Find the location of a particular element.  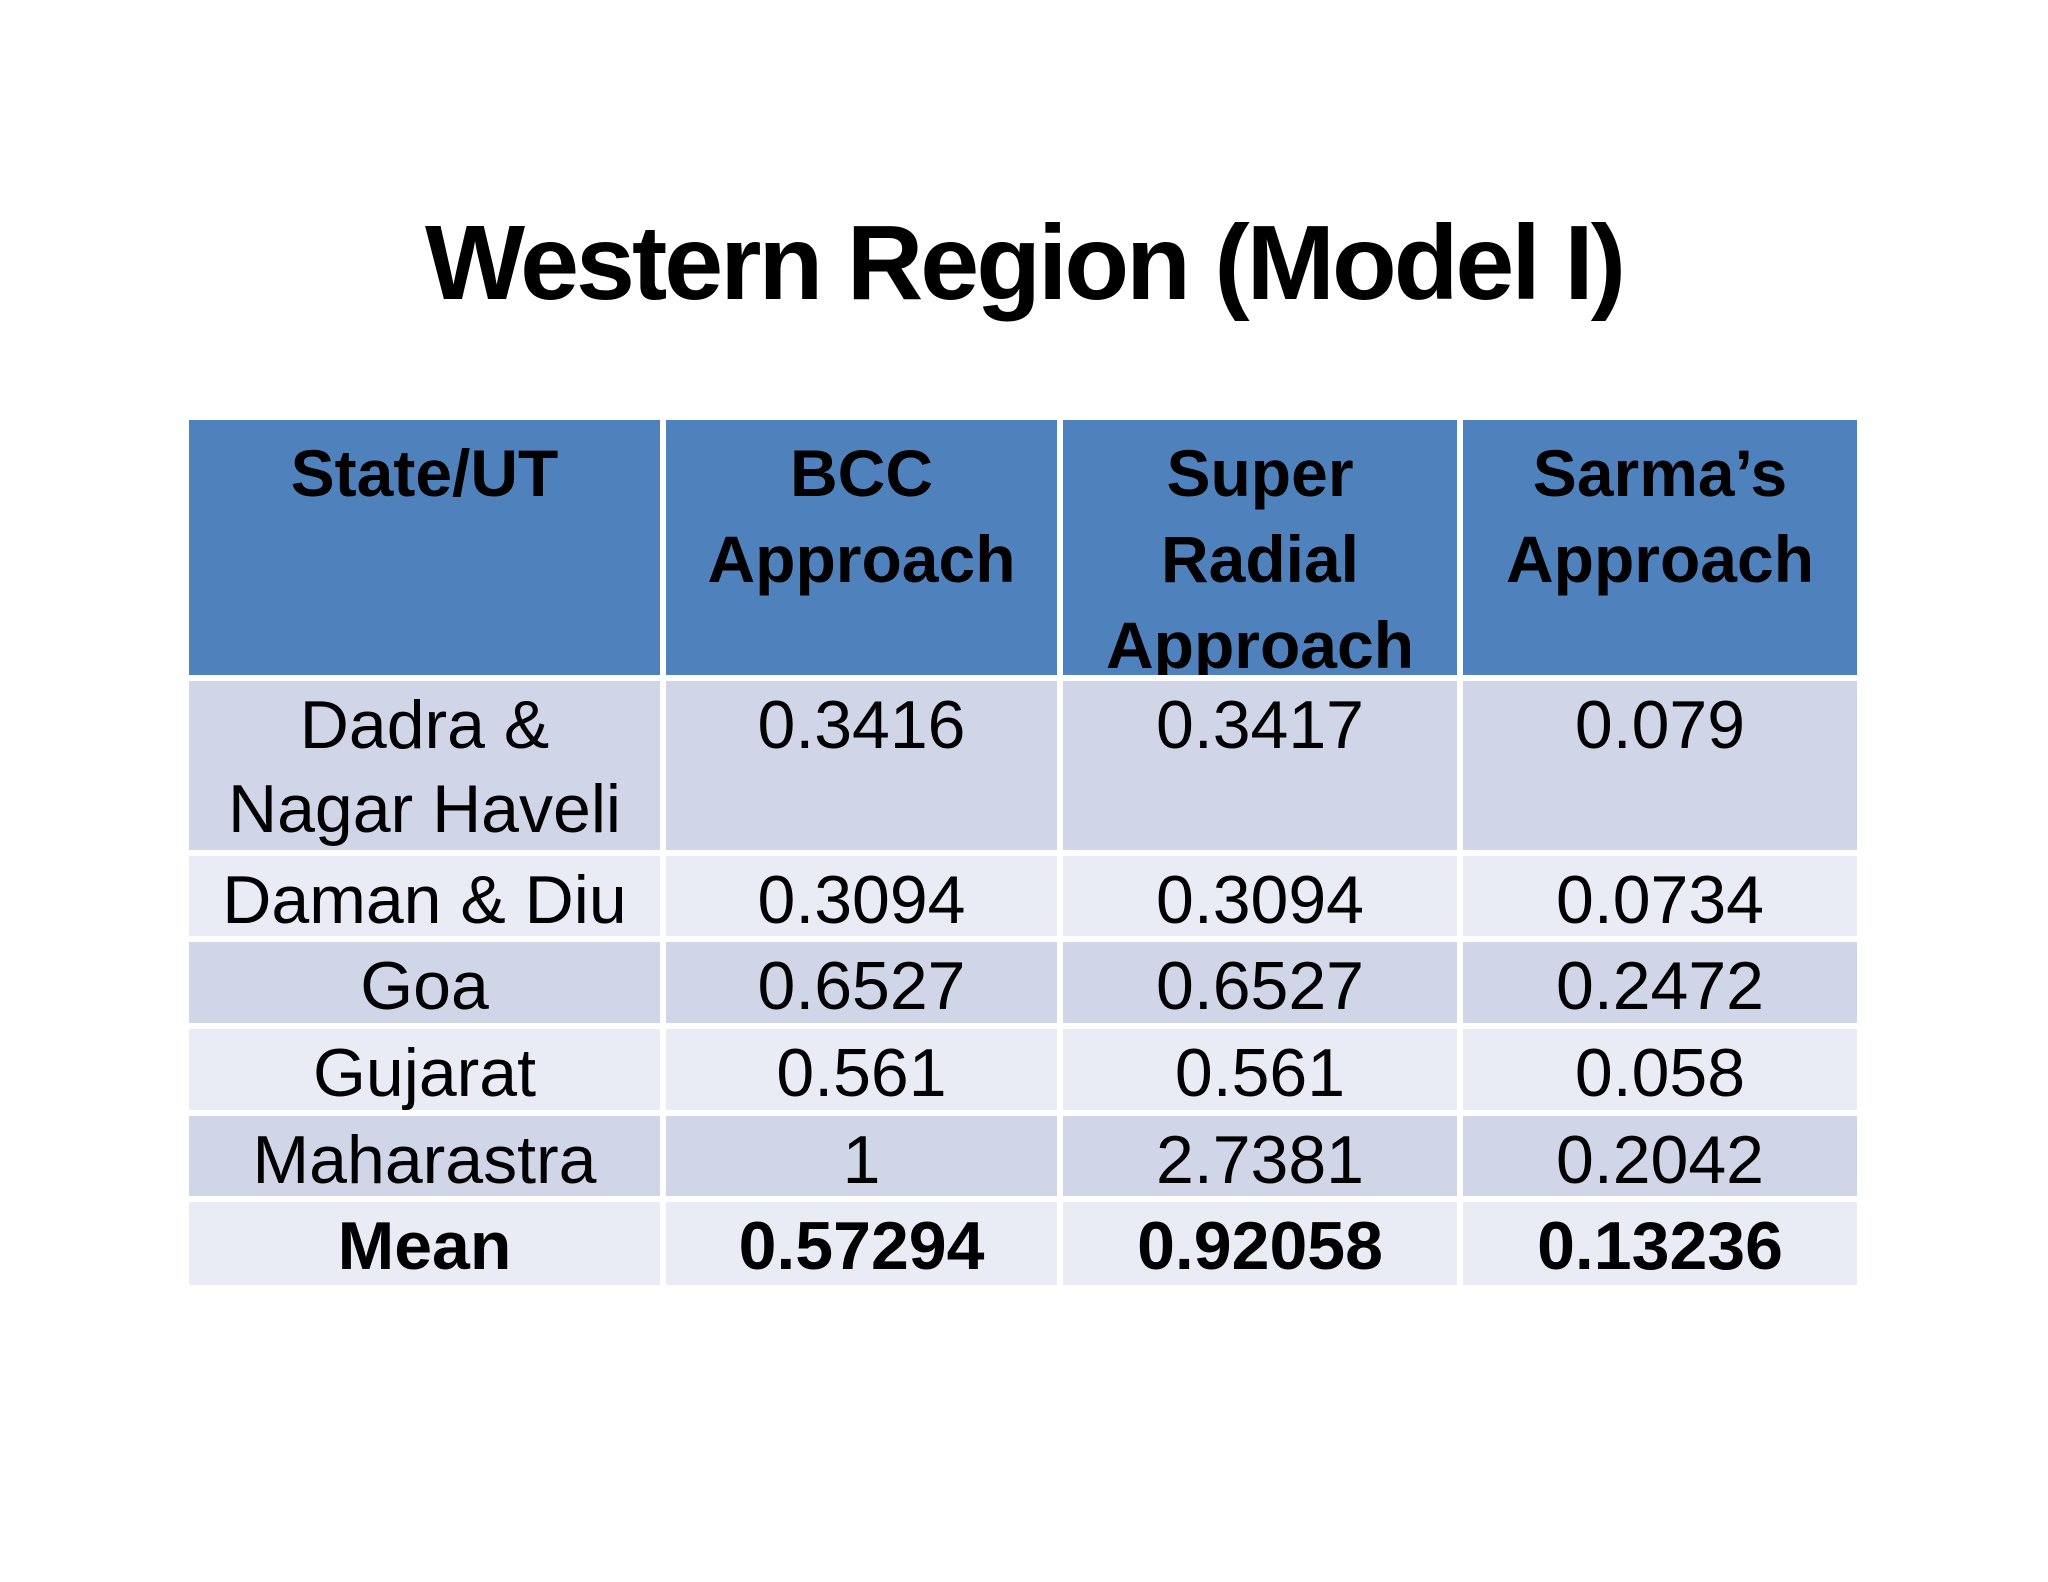

col-header-super-radial: Super Radial Approach is located at coordinates (1260, 547).